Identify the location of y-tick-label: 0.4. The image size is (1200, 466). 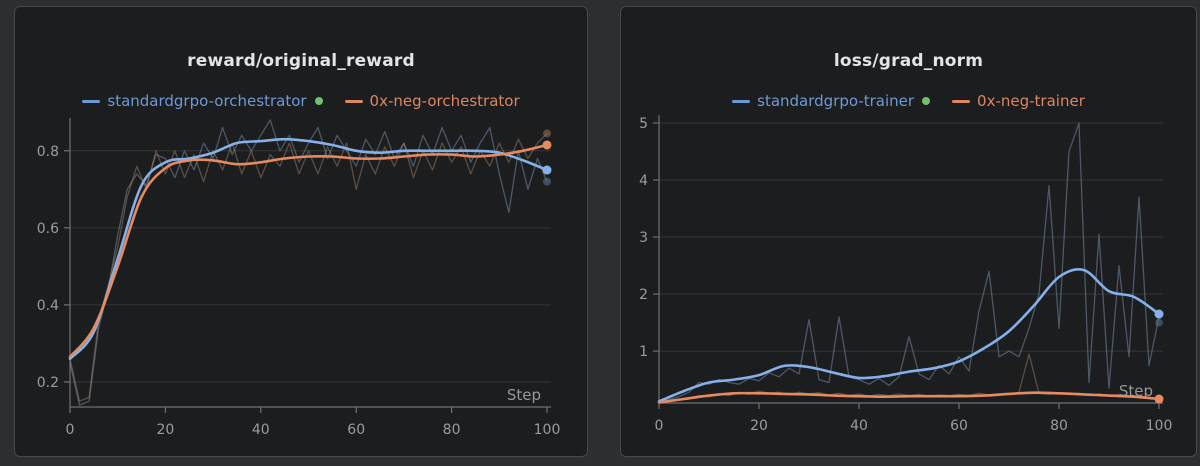
(48, 306).